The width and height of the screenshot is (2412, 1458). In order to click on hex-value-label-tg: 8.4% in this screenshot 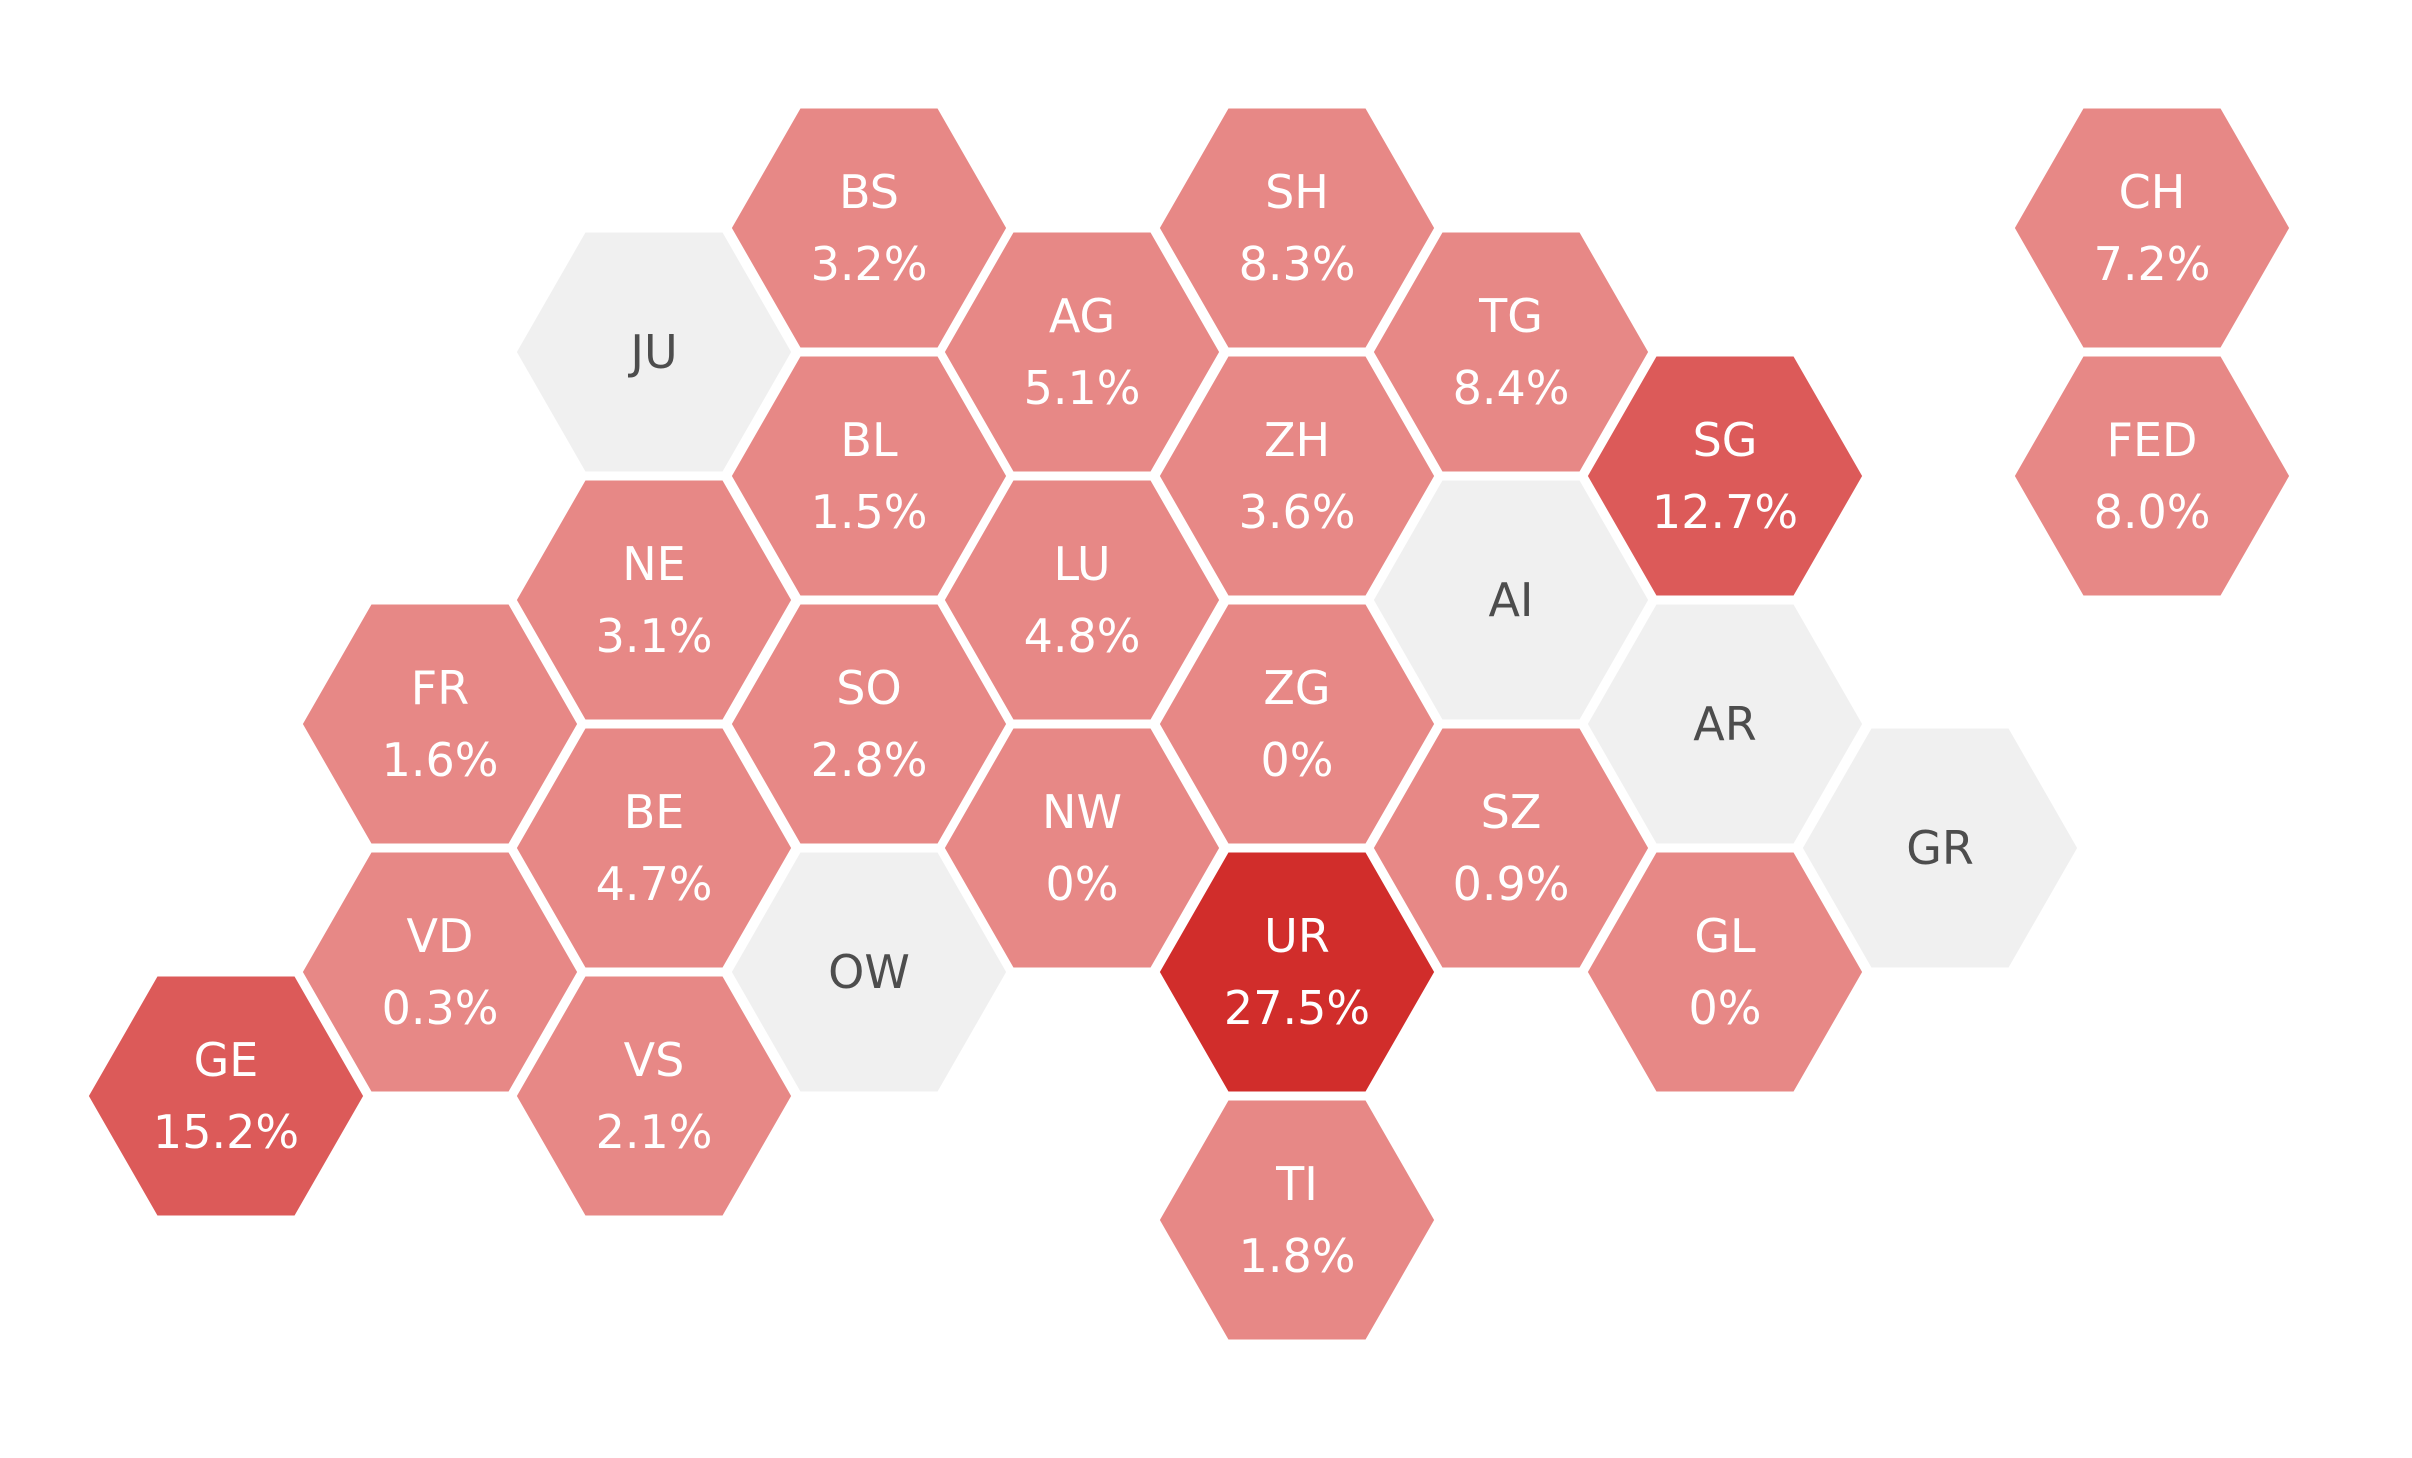, I will do `click(1511, 388)`.